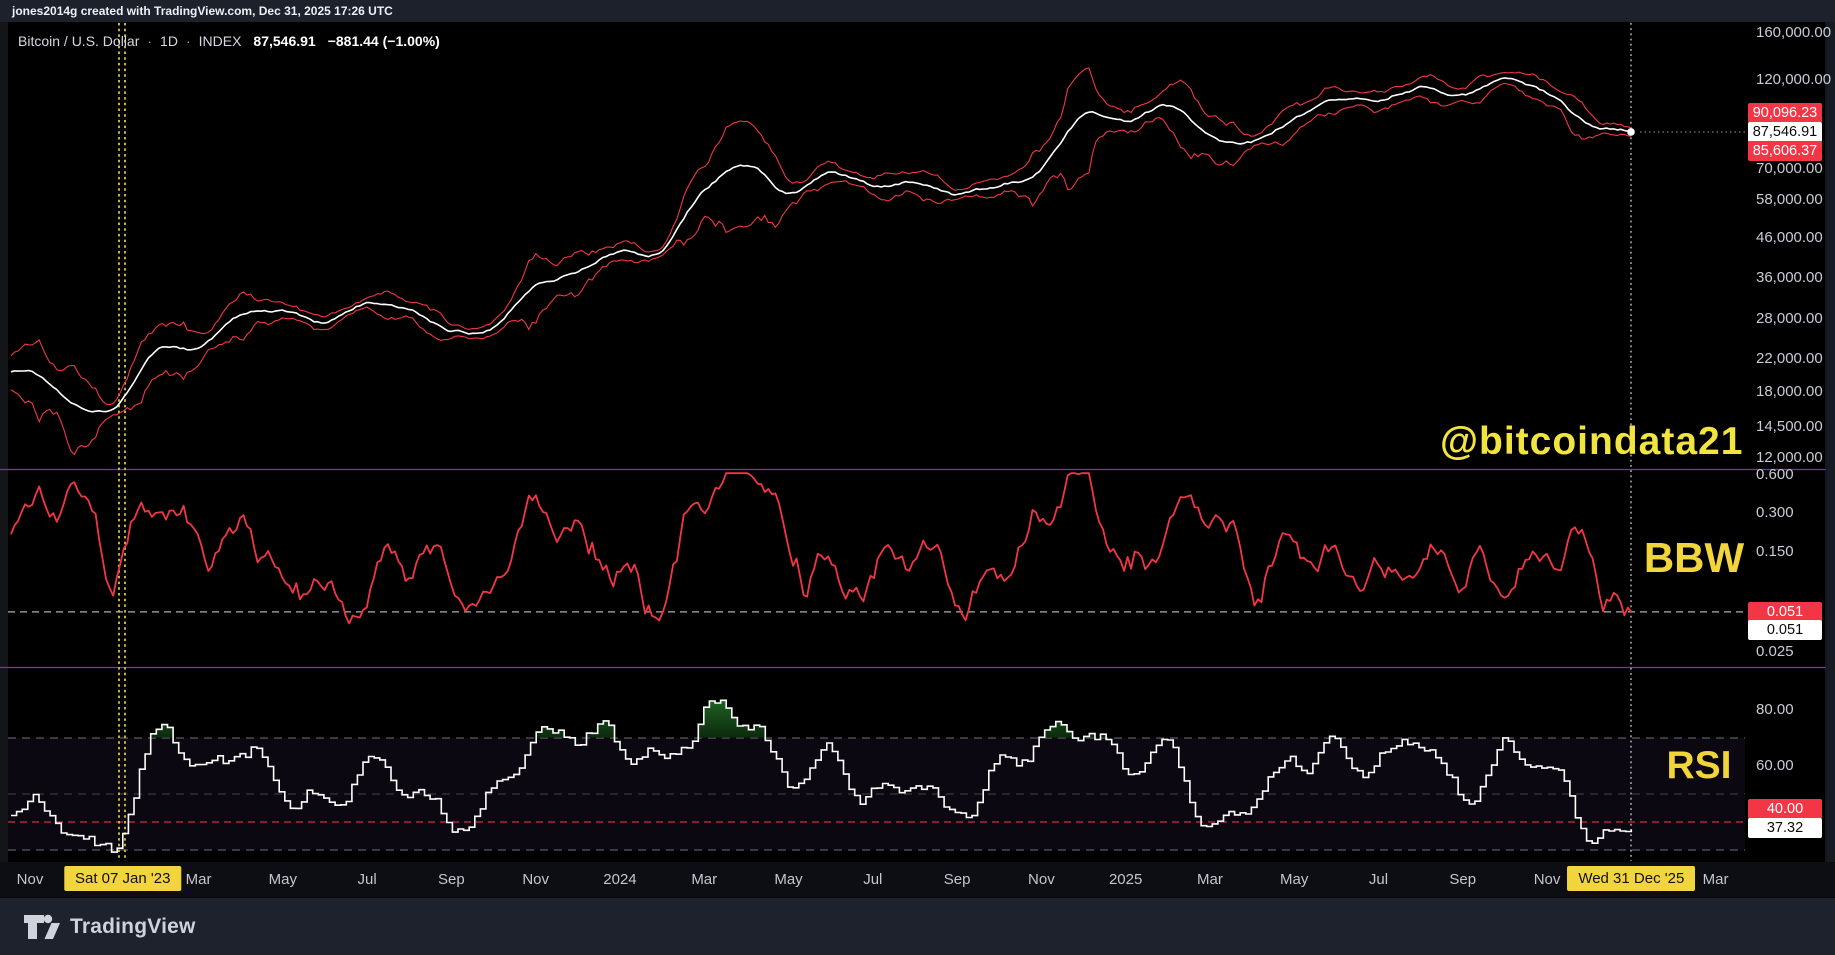 This screenshot has width=1835, height=955. Describe the element at coordinates (169, 41) in the screenshot. I see `interval-label: 1D` at that location.